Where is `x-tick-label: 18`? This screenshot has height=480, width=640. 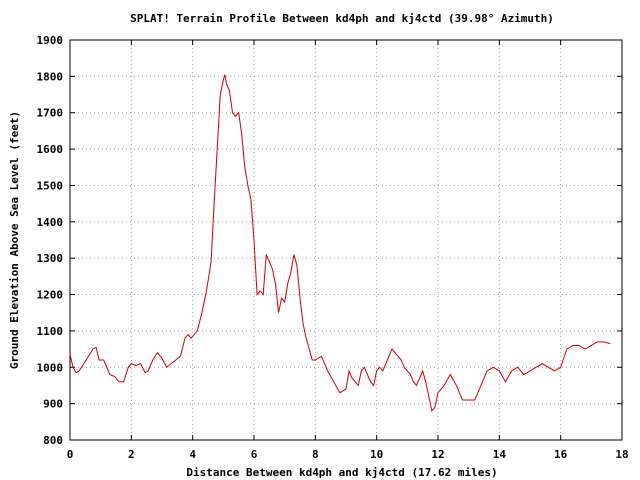 x-tick-label: 18 is located at coordinates (621, 454).